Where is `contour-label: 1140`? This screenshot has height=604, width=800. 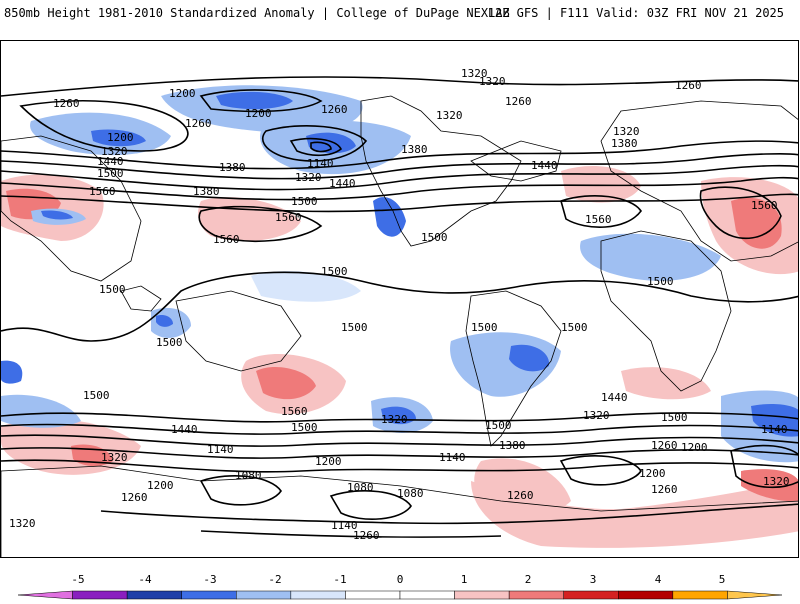
contour-label: 1140 is located at coordinates (320, 163).